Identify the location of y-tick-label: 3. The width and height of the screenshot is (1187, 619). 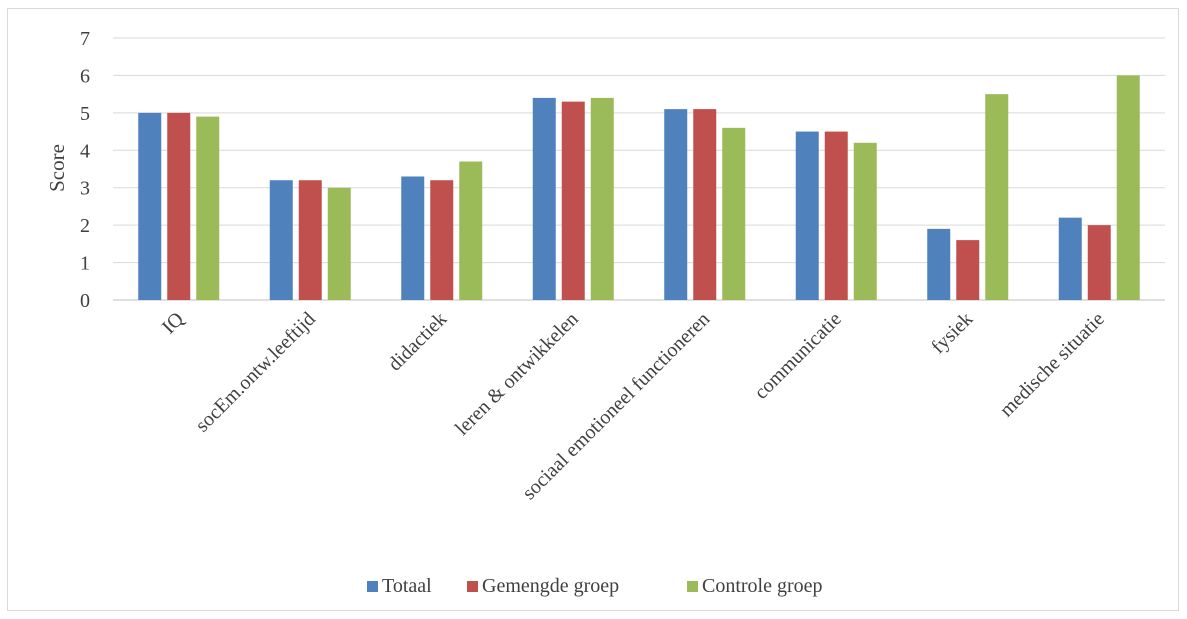
(85, 189).